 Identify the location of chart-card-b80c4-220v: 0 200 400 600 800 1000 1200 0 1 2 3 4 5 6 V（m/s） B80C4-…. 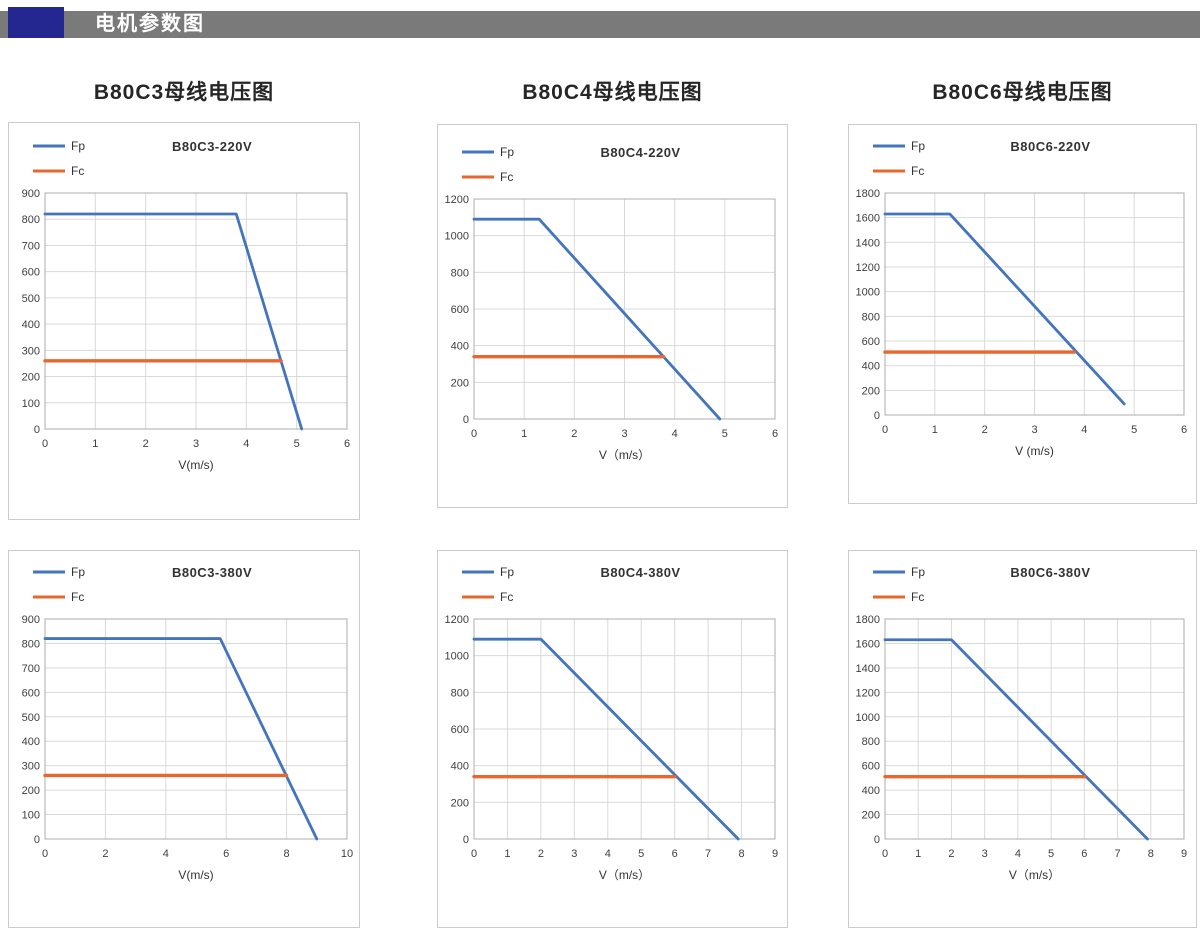
(612, 316).